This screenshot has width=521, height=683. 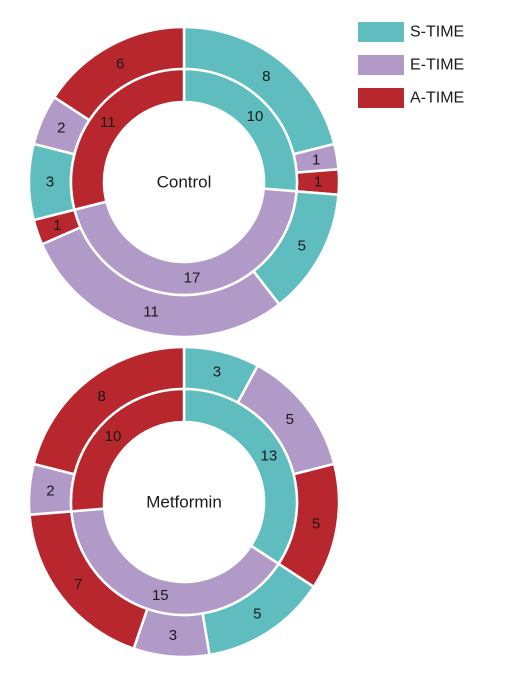 I want to click on inner-slice-label: 11, so click(x=108, y=122).